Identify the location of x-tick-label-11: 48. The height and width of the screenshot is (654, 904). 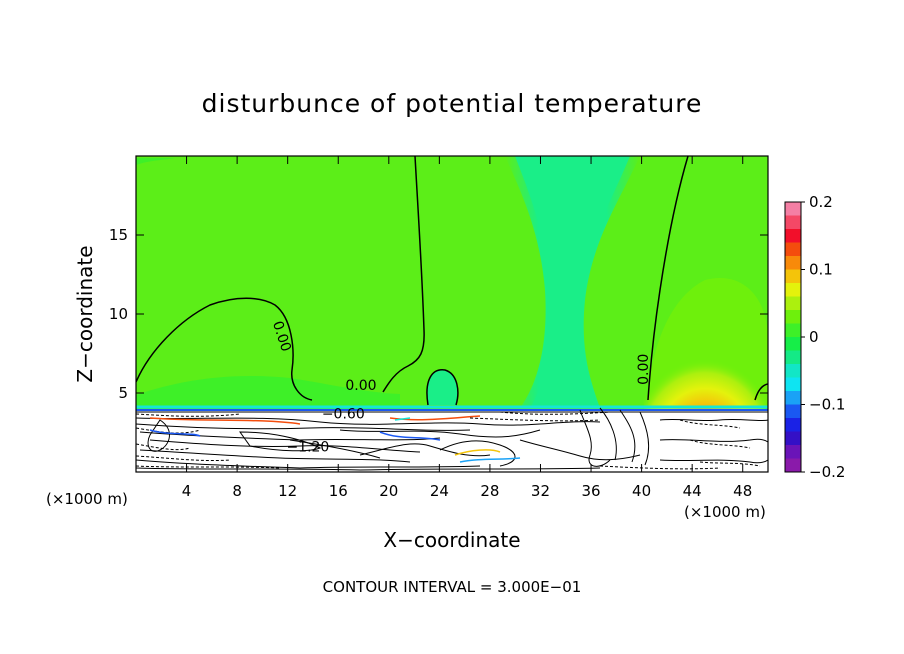
(742, 491).